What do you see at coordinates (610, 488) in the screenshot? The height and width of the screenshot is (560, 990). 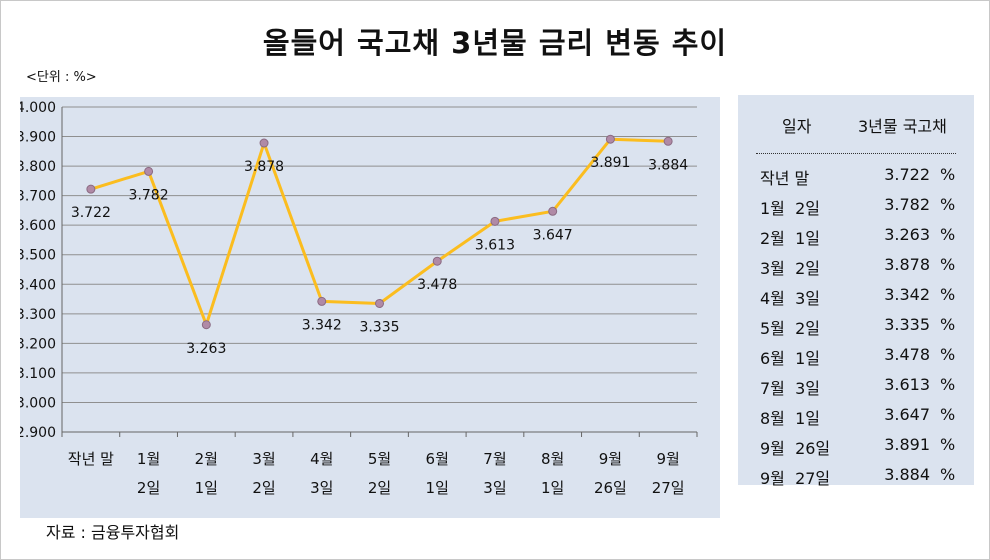 I see `x-tick-label: 26일` at bounding box center [610, 488].